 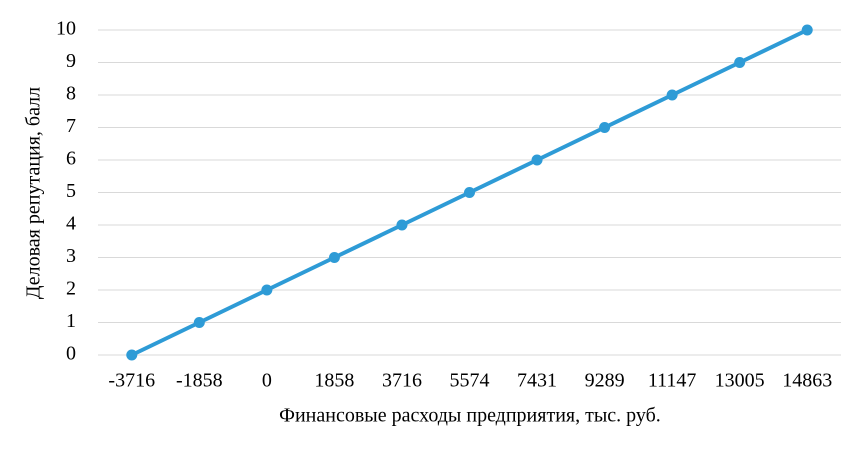 I want to click on x-tick-label: -1858, so click(x=199, y=381).